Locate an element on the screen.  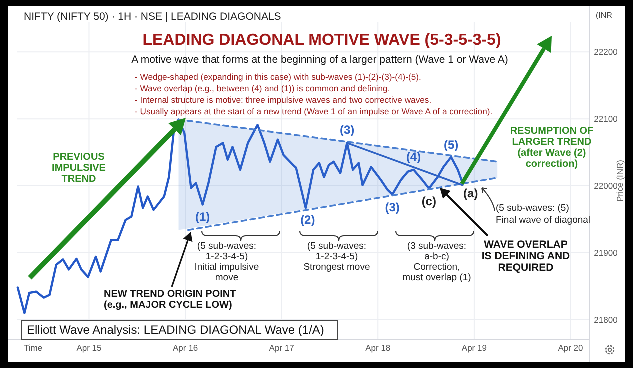
annotation: (1) is located at coordinates (203, 217).